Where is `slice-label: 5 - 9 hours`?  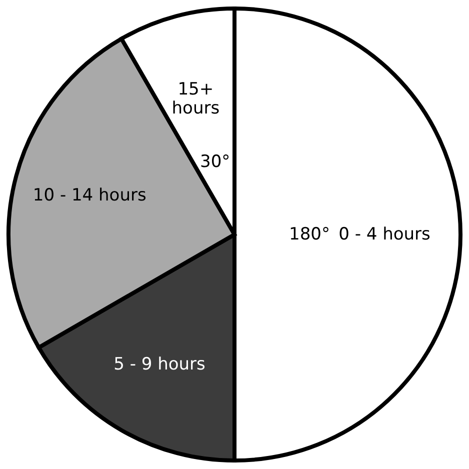
slice-label: 5 - 9 hours is located at coordinates (160, 364).